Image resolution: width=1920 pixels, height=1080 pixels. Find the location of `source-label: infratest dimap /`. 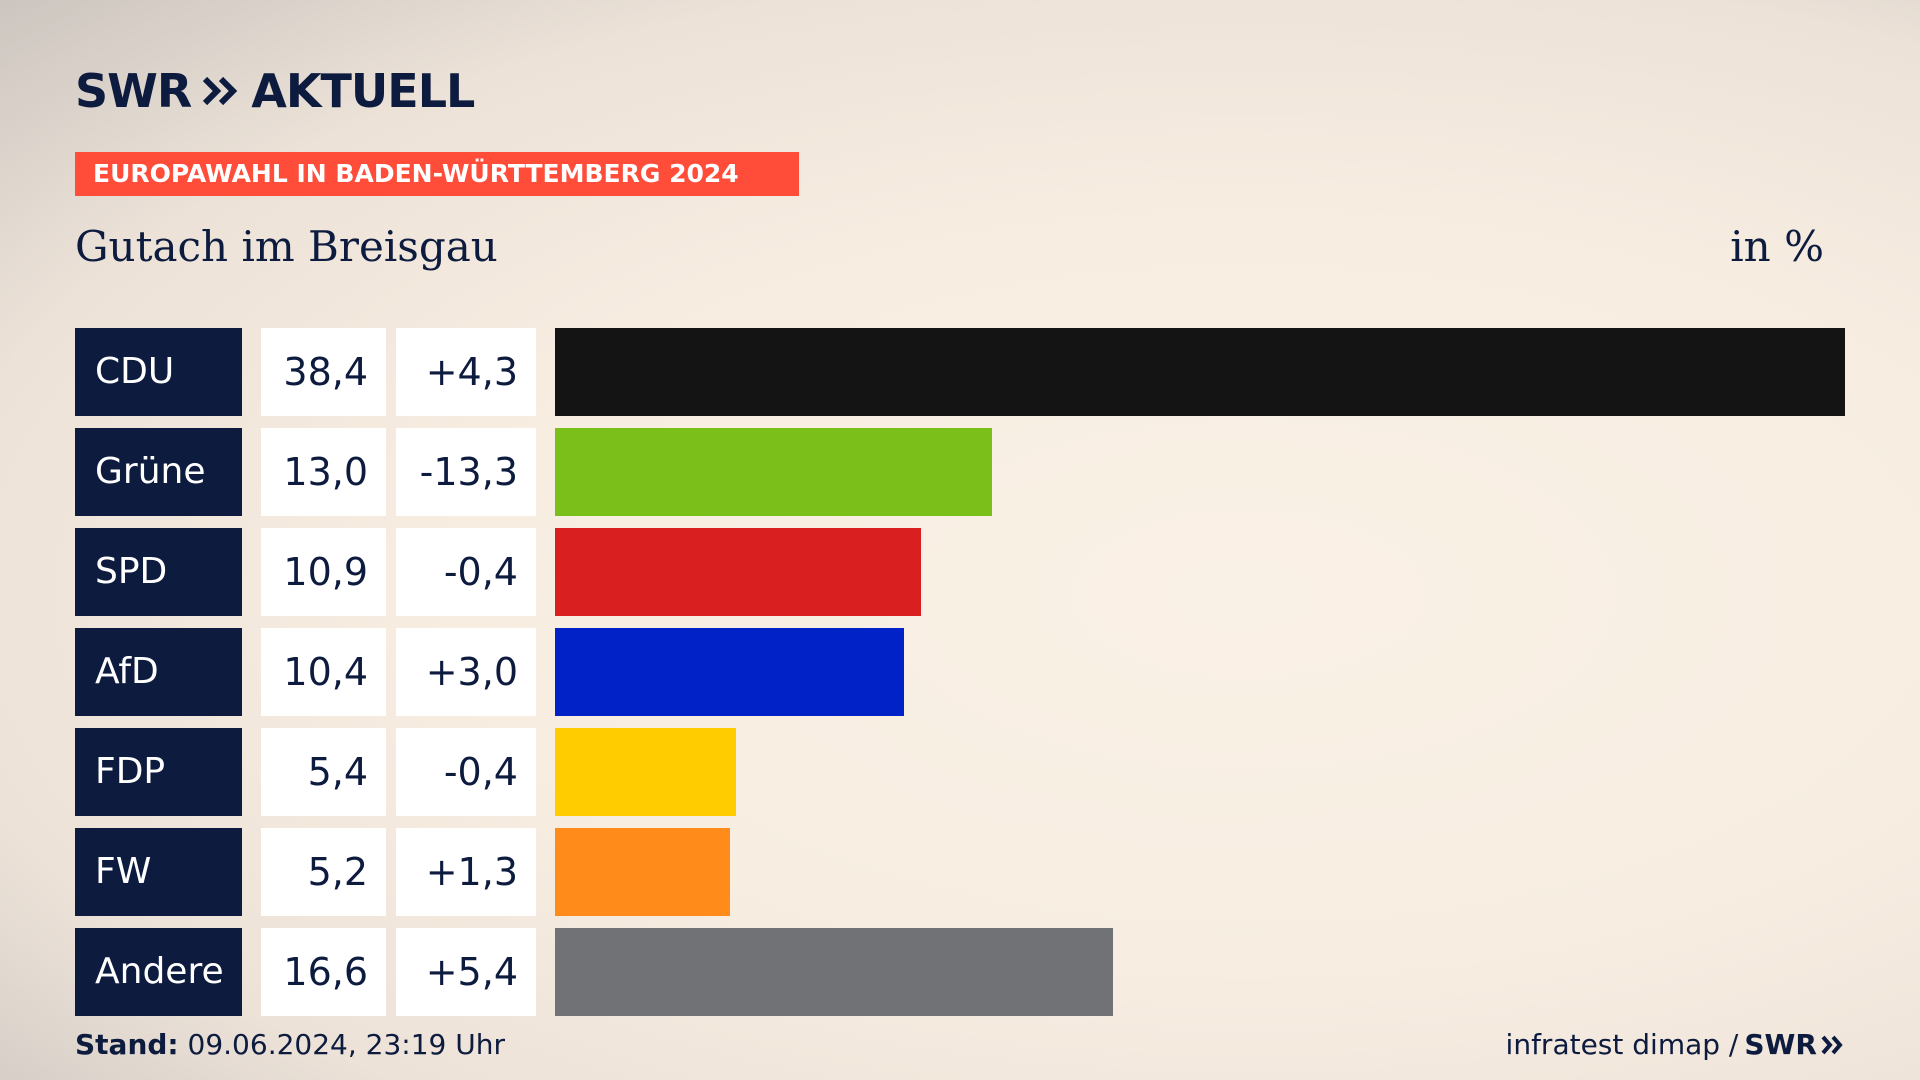

source-label: infratest dimap / is located at coordinates (1622, 1044).